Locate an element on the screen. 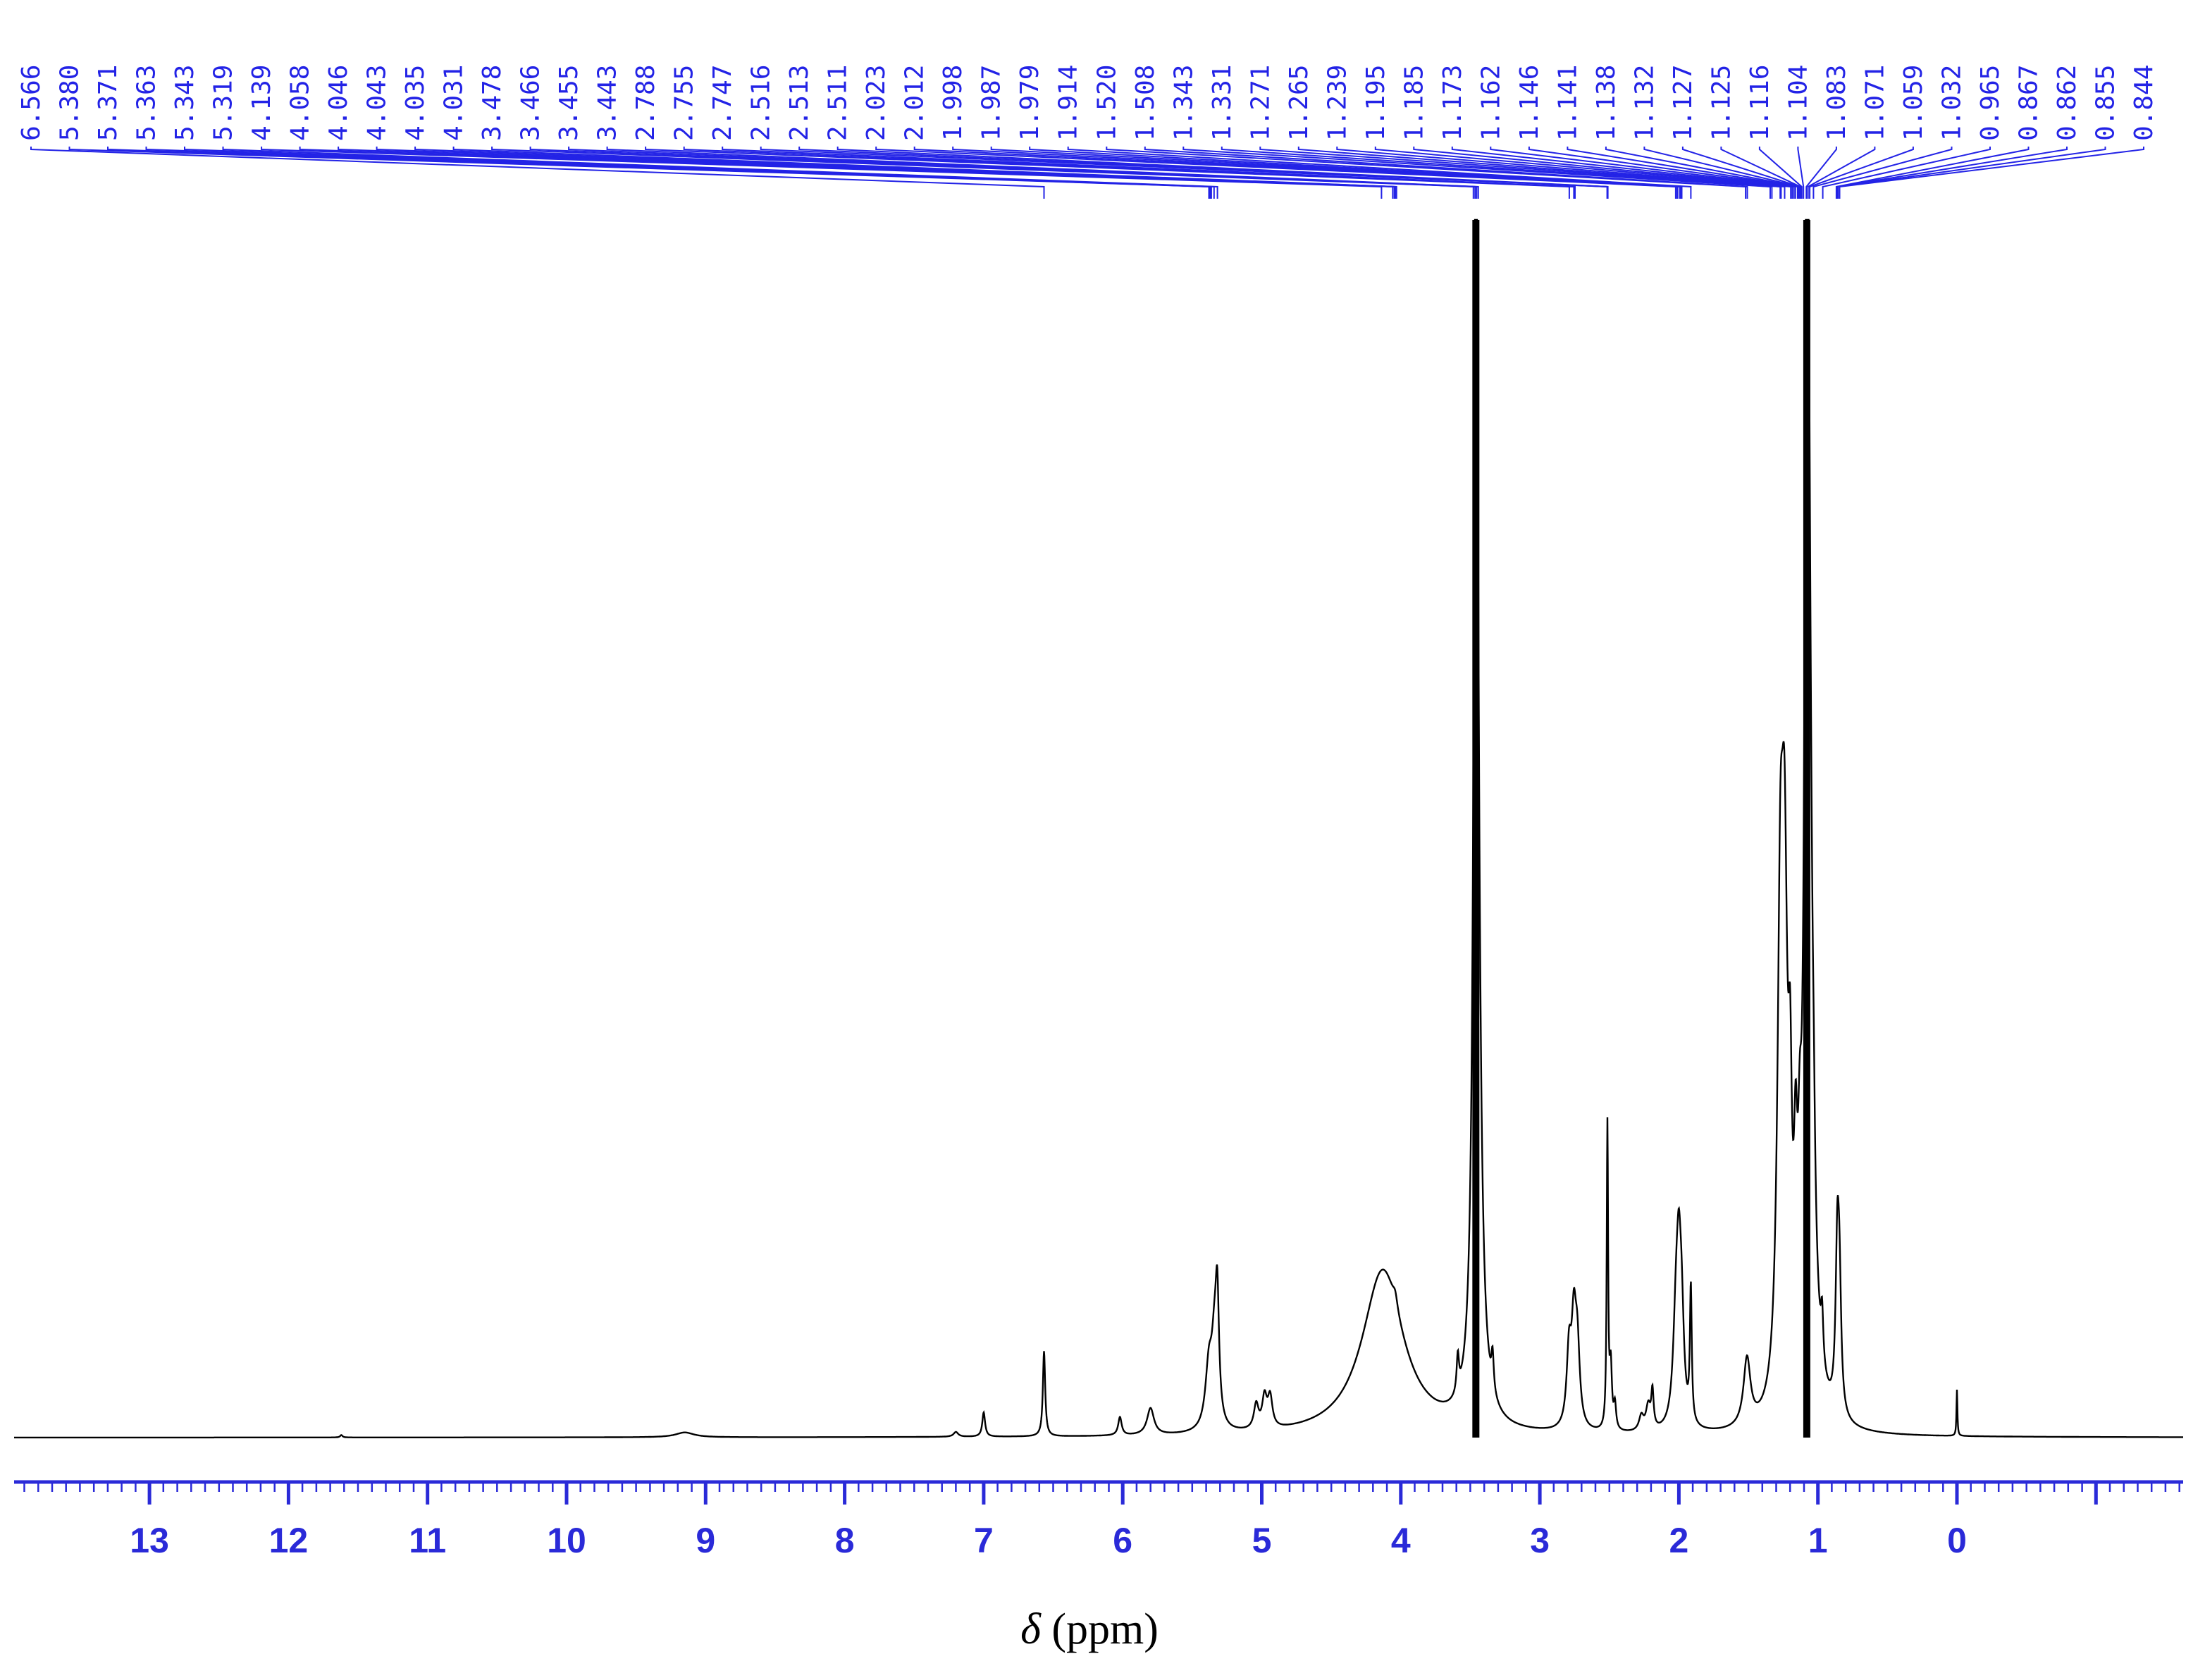  peak-label-45: 1.116 is located at coordinates (1760, 103).